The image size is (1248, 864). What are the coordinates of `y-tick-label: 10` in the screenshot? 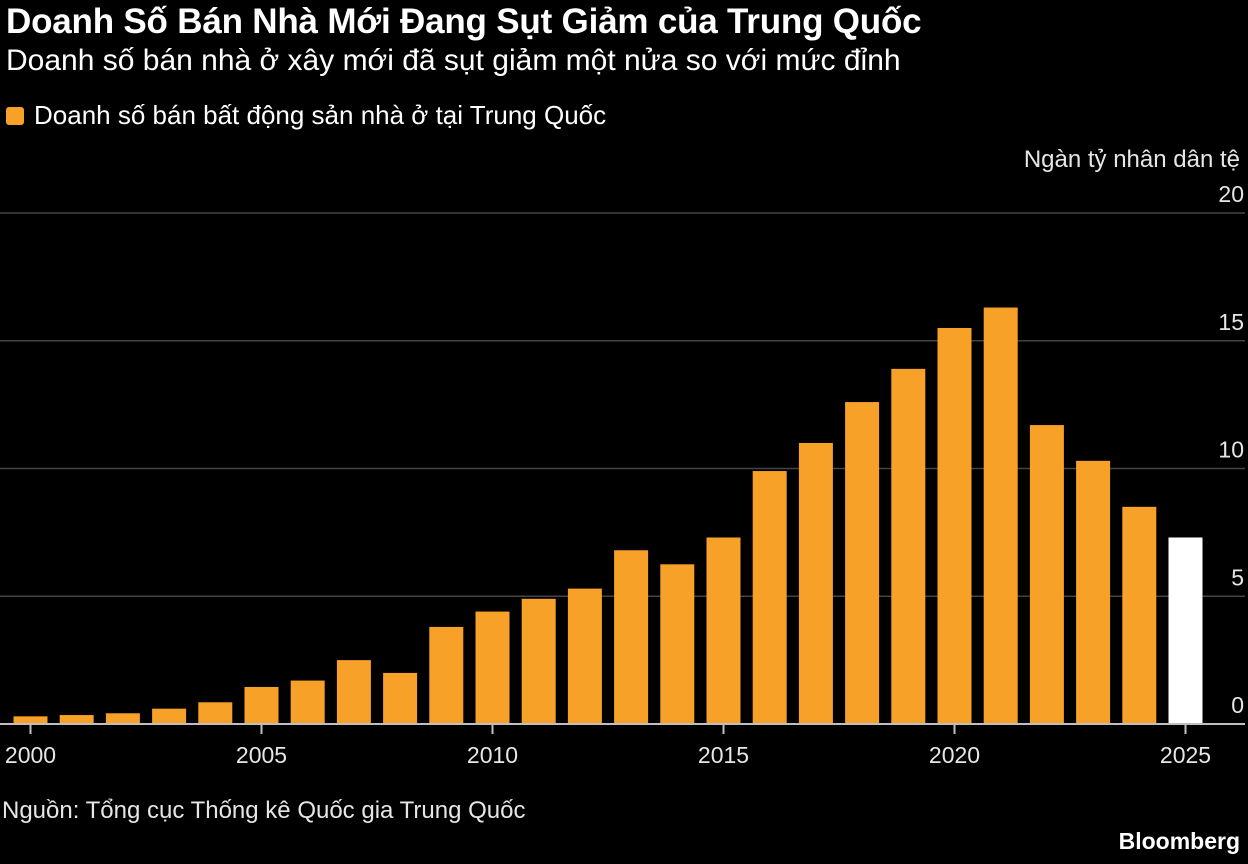 It's located at (1231, 450).